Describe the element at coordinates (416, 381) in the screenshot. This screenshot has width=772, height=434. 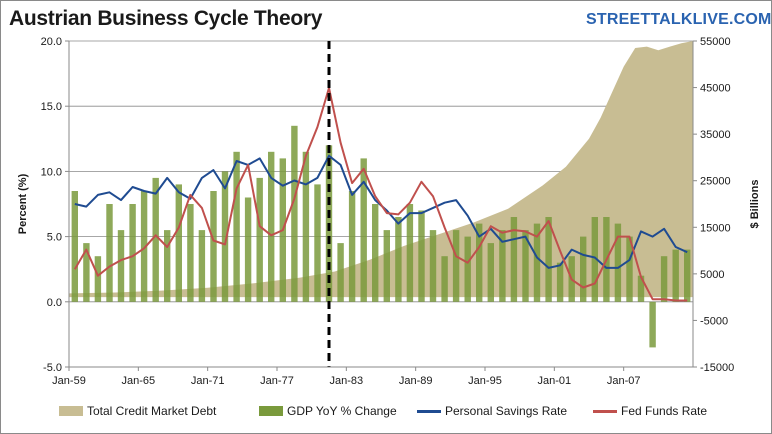
I see `x-tick-label: Jan-89` at that location.